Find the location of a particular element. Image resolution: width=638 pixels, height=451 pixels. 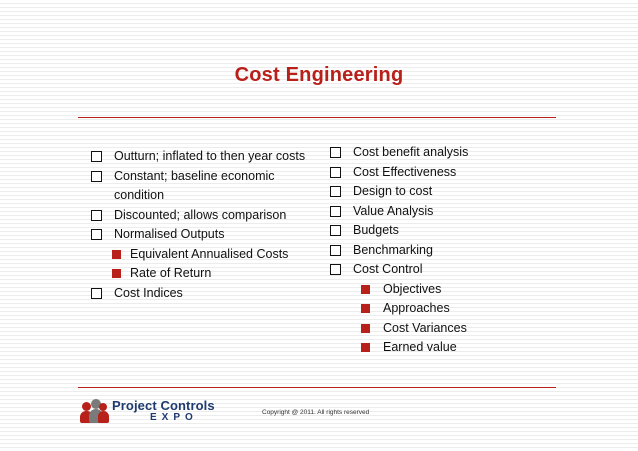

bullet-item: Benchmarking is located at coordinates (449, 251).